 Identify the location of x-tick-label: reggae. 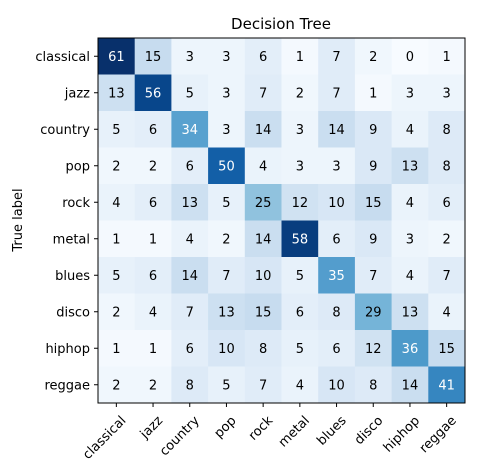
(438, 434).